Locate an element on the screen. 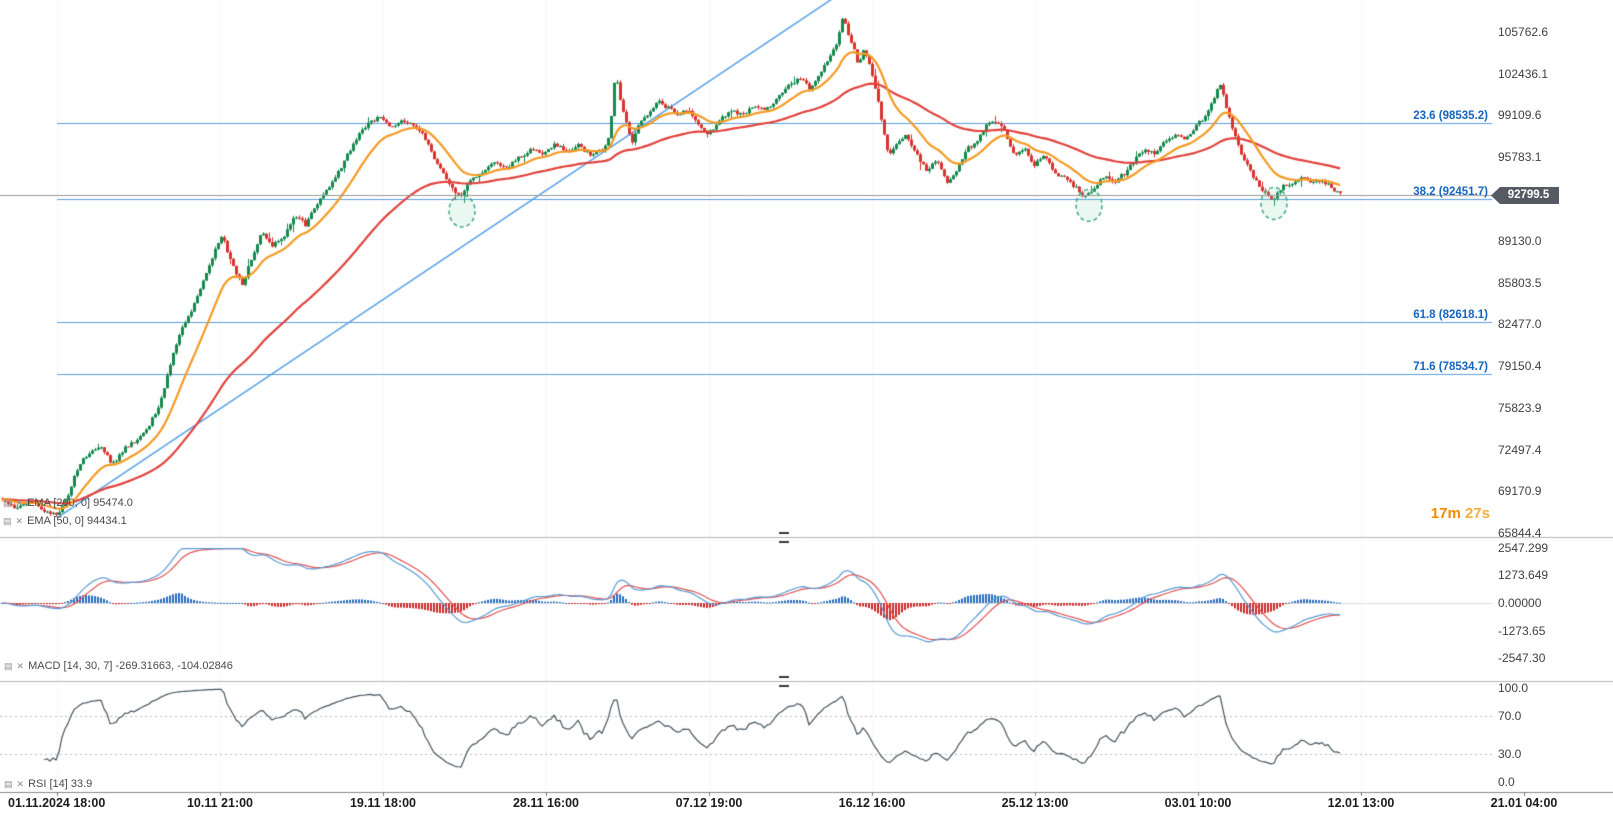  timer-minutes: 17m is located at coordinates (1445, 513).